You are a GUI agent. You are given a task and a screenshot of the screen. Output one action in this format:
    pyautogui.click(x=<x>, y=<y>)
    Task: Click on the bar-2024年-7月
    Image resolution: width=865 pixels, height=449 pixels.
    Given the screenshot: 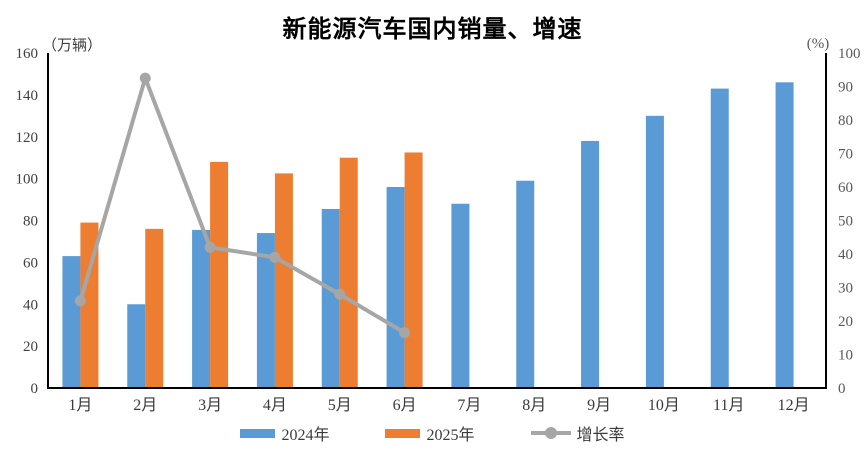 What is the action you would take?
    pyautogui.click(x=460, y=295)
    